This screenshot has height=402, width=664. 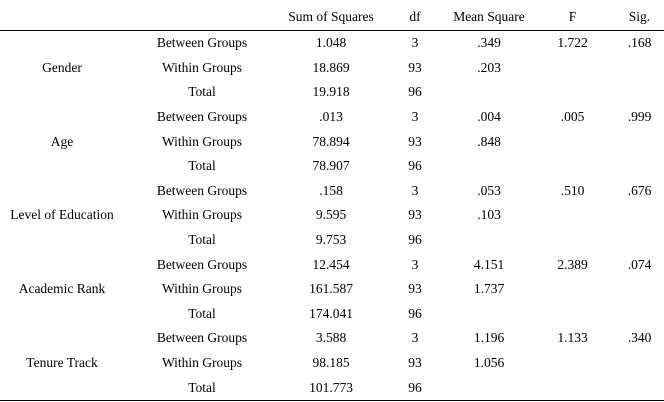 I want to click on sum-of-squares-cell: 9.753, so click(x=331, y=240).